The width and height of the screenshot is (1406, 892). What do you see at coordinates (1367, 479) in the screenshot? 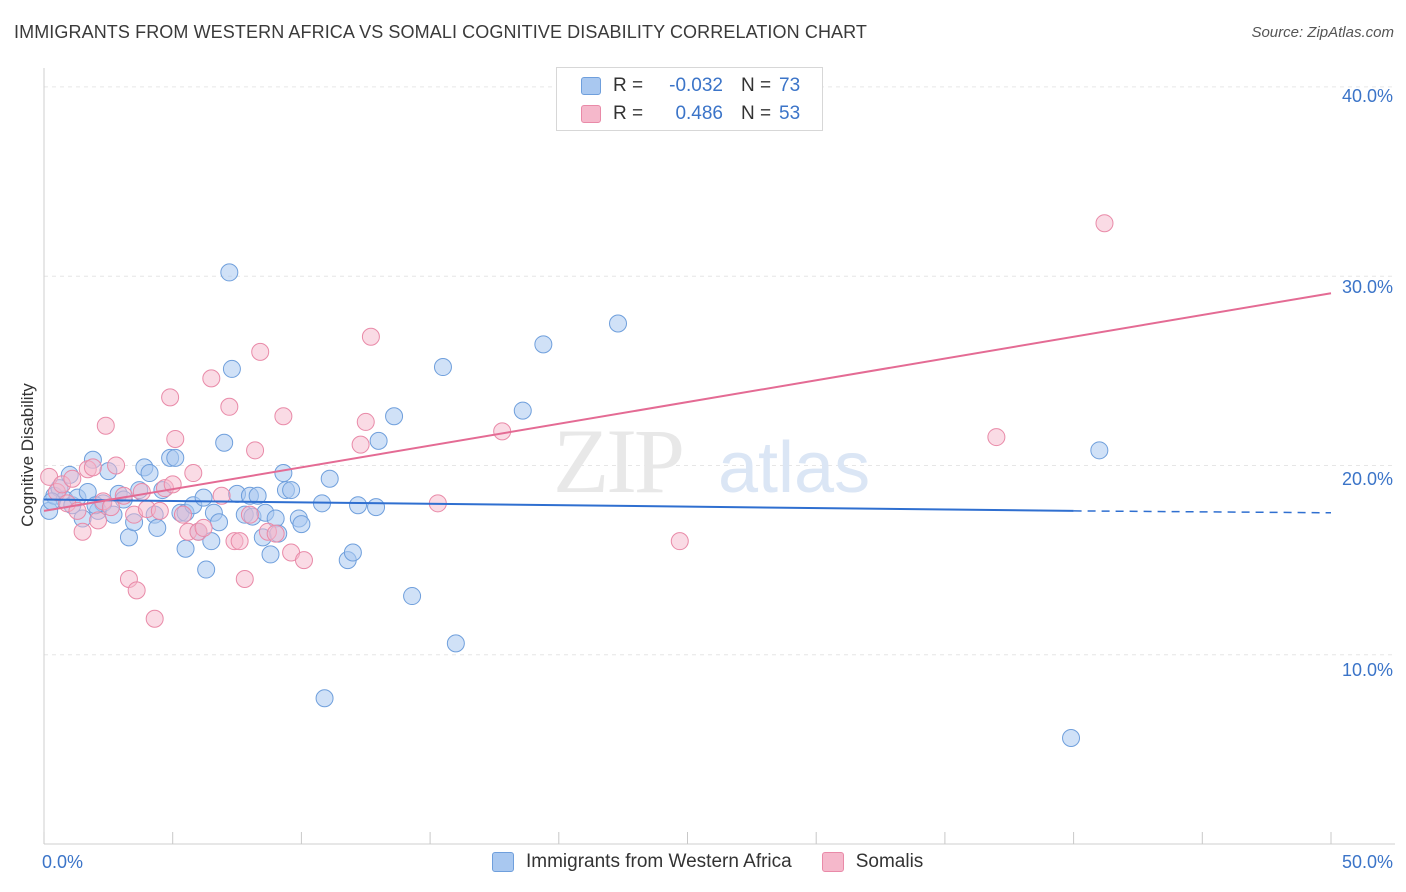
I see `y-tick-20: 20.0%` at bounding box center [1367, 479].